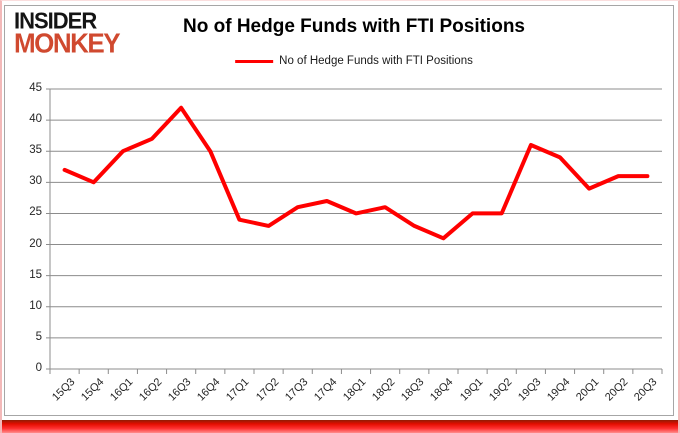 This screenshot has height=433, width=680. What do you see at coordinates (35, 212) in the screenshot?
I see `y-axis-tick-label: 25` at bounding box center [35, 212].